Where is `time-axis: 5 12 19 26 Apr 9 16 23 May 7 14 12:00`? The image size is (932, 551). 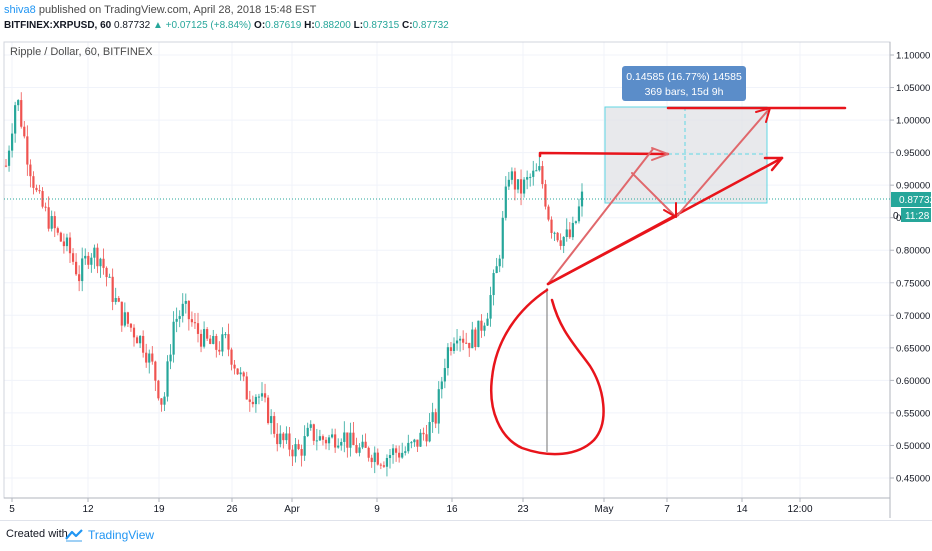
time-axis: 5 12 19 26 Apr 9 16 23 May 7 14 12:00 is located at coordinates (411, 506).